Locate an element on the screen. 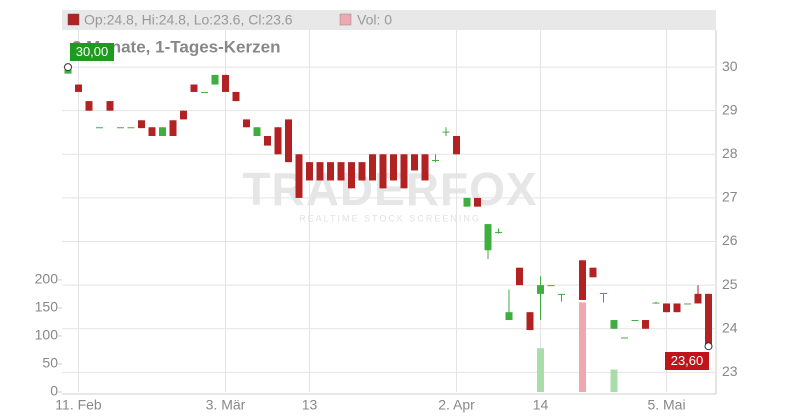 The image size is (800, 420). ohlc-readout: Op:24.8, Hi:24.8, Lo:23.6, Cl:23.6 is located at coordinates (188, 20).